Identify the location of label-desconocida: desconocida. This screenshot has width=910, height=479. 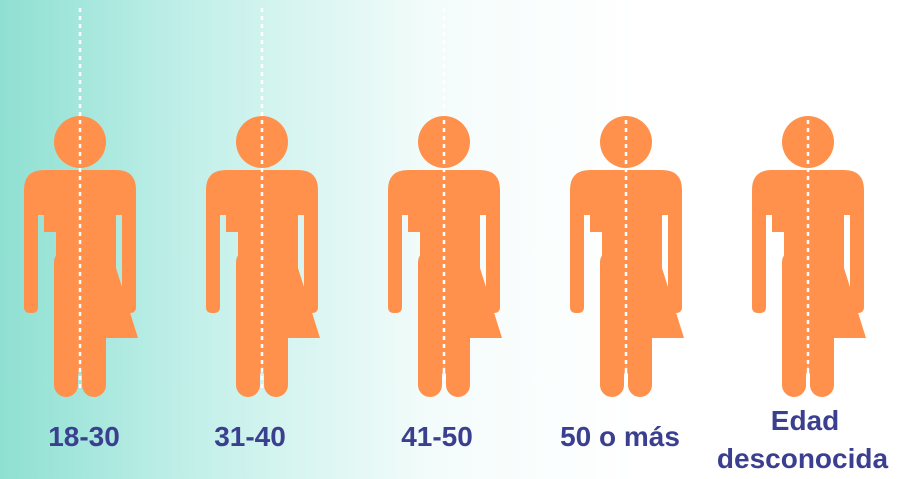
(802, 458).